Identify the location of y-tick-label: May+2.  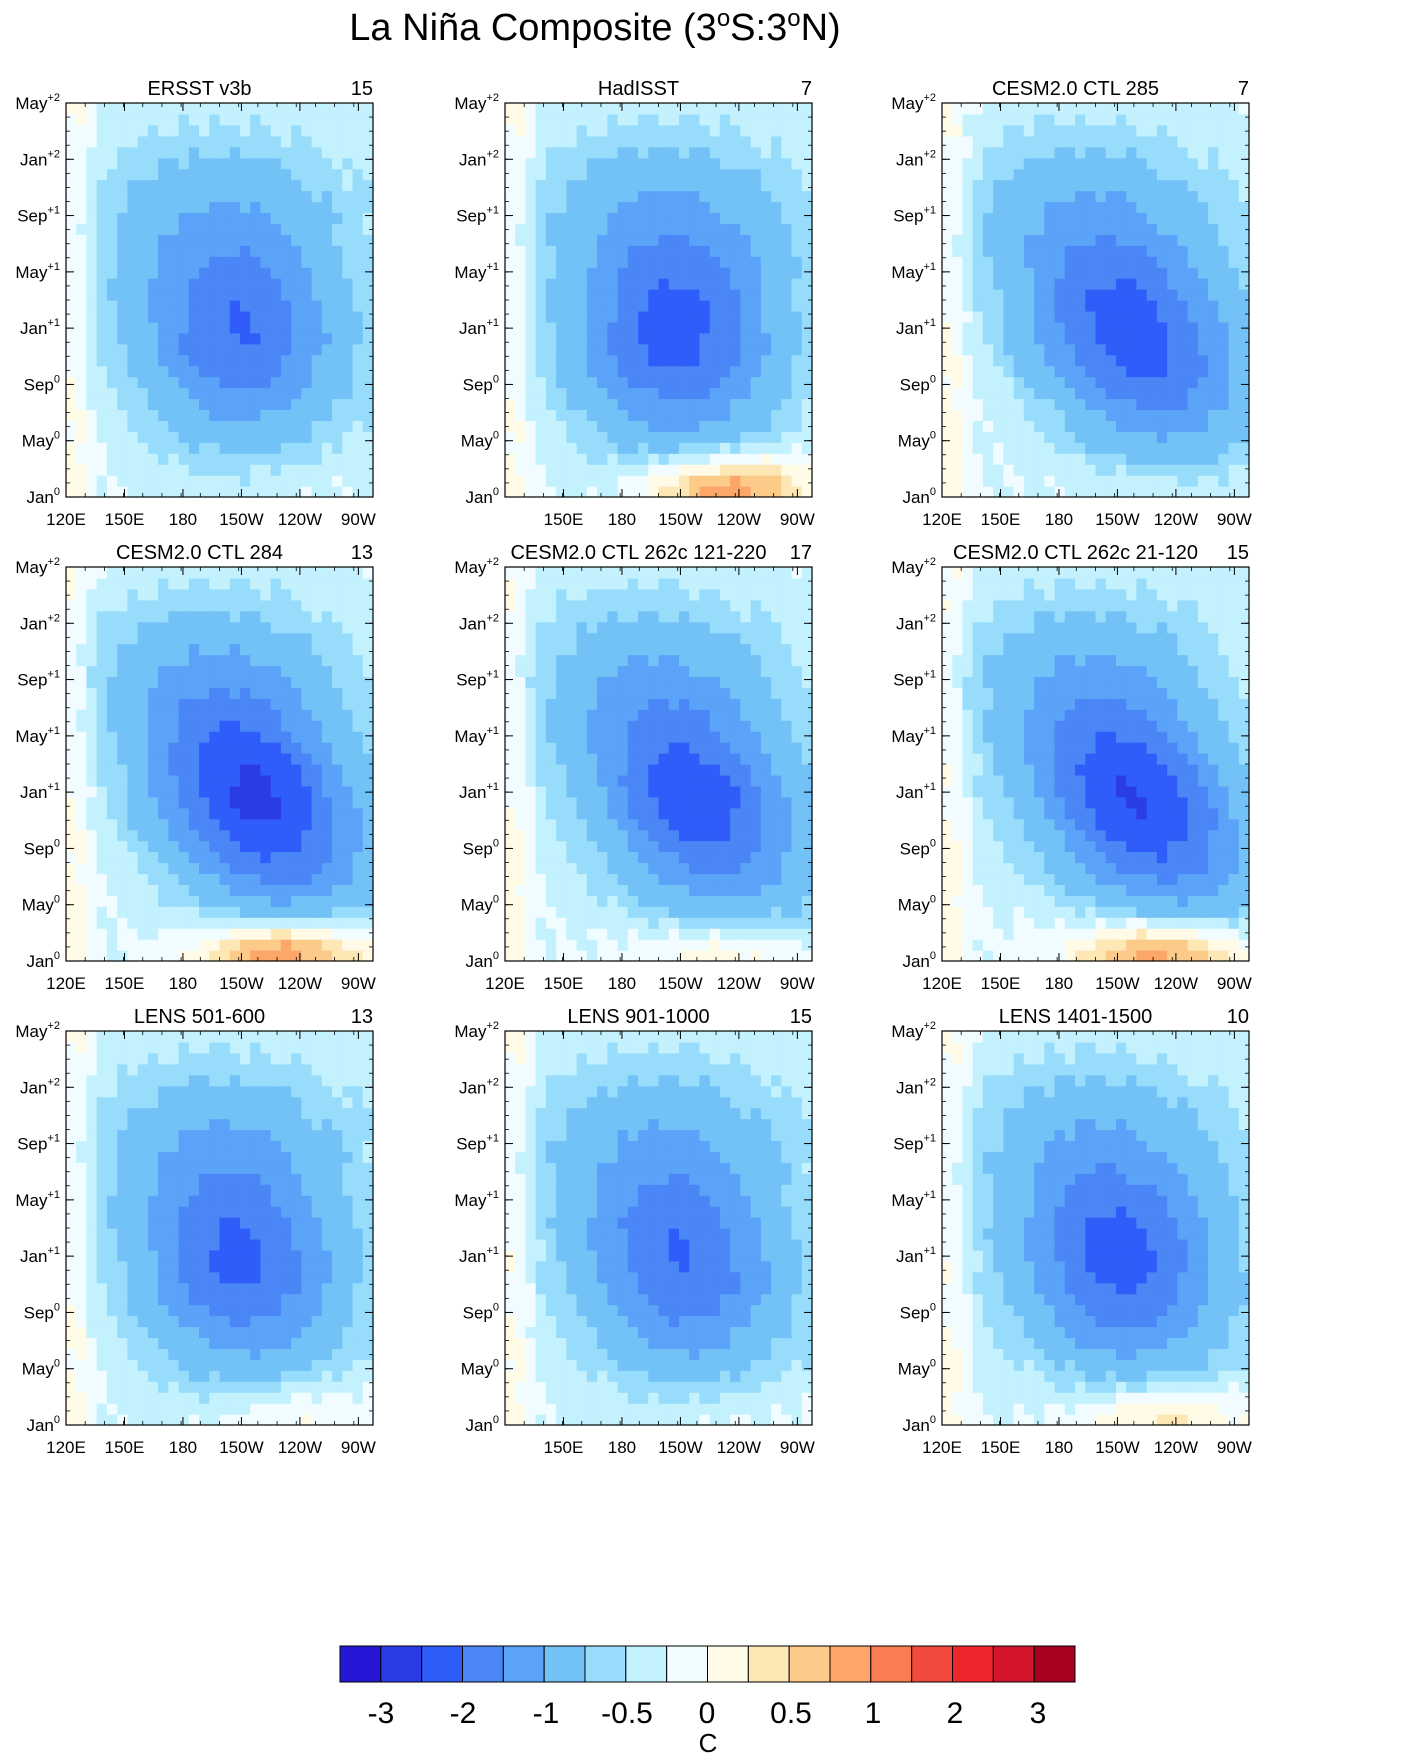
(37, 102).